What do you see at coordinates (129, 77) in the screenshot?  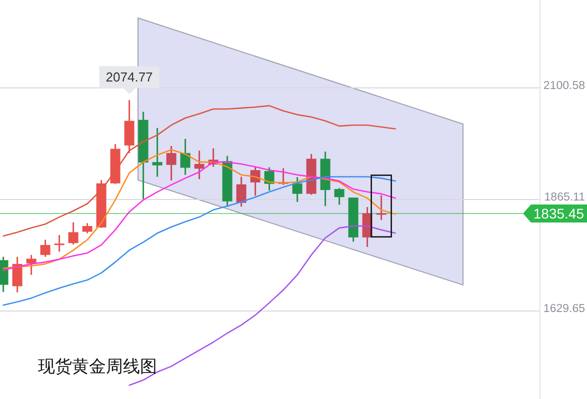 I see `annotation: 2074.77` at bounding box center [129, 77].